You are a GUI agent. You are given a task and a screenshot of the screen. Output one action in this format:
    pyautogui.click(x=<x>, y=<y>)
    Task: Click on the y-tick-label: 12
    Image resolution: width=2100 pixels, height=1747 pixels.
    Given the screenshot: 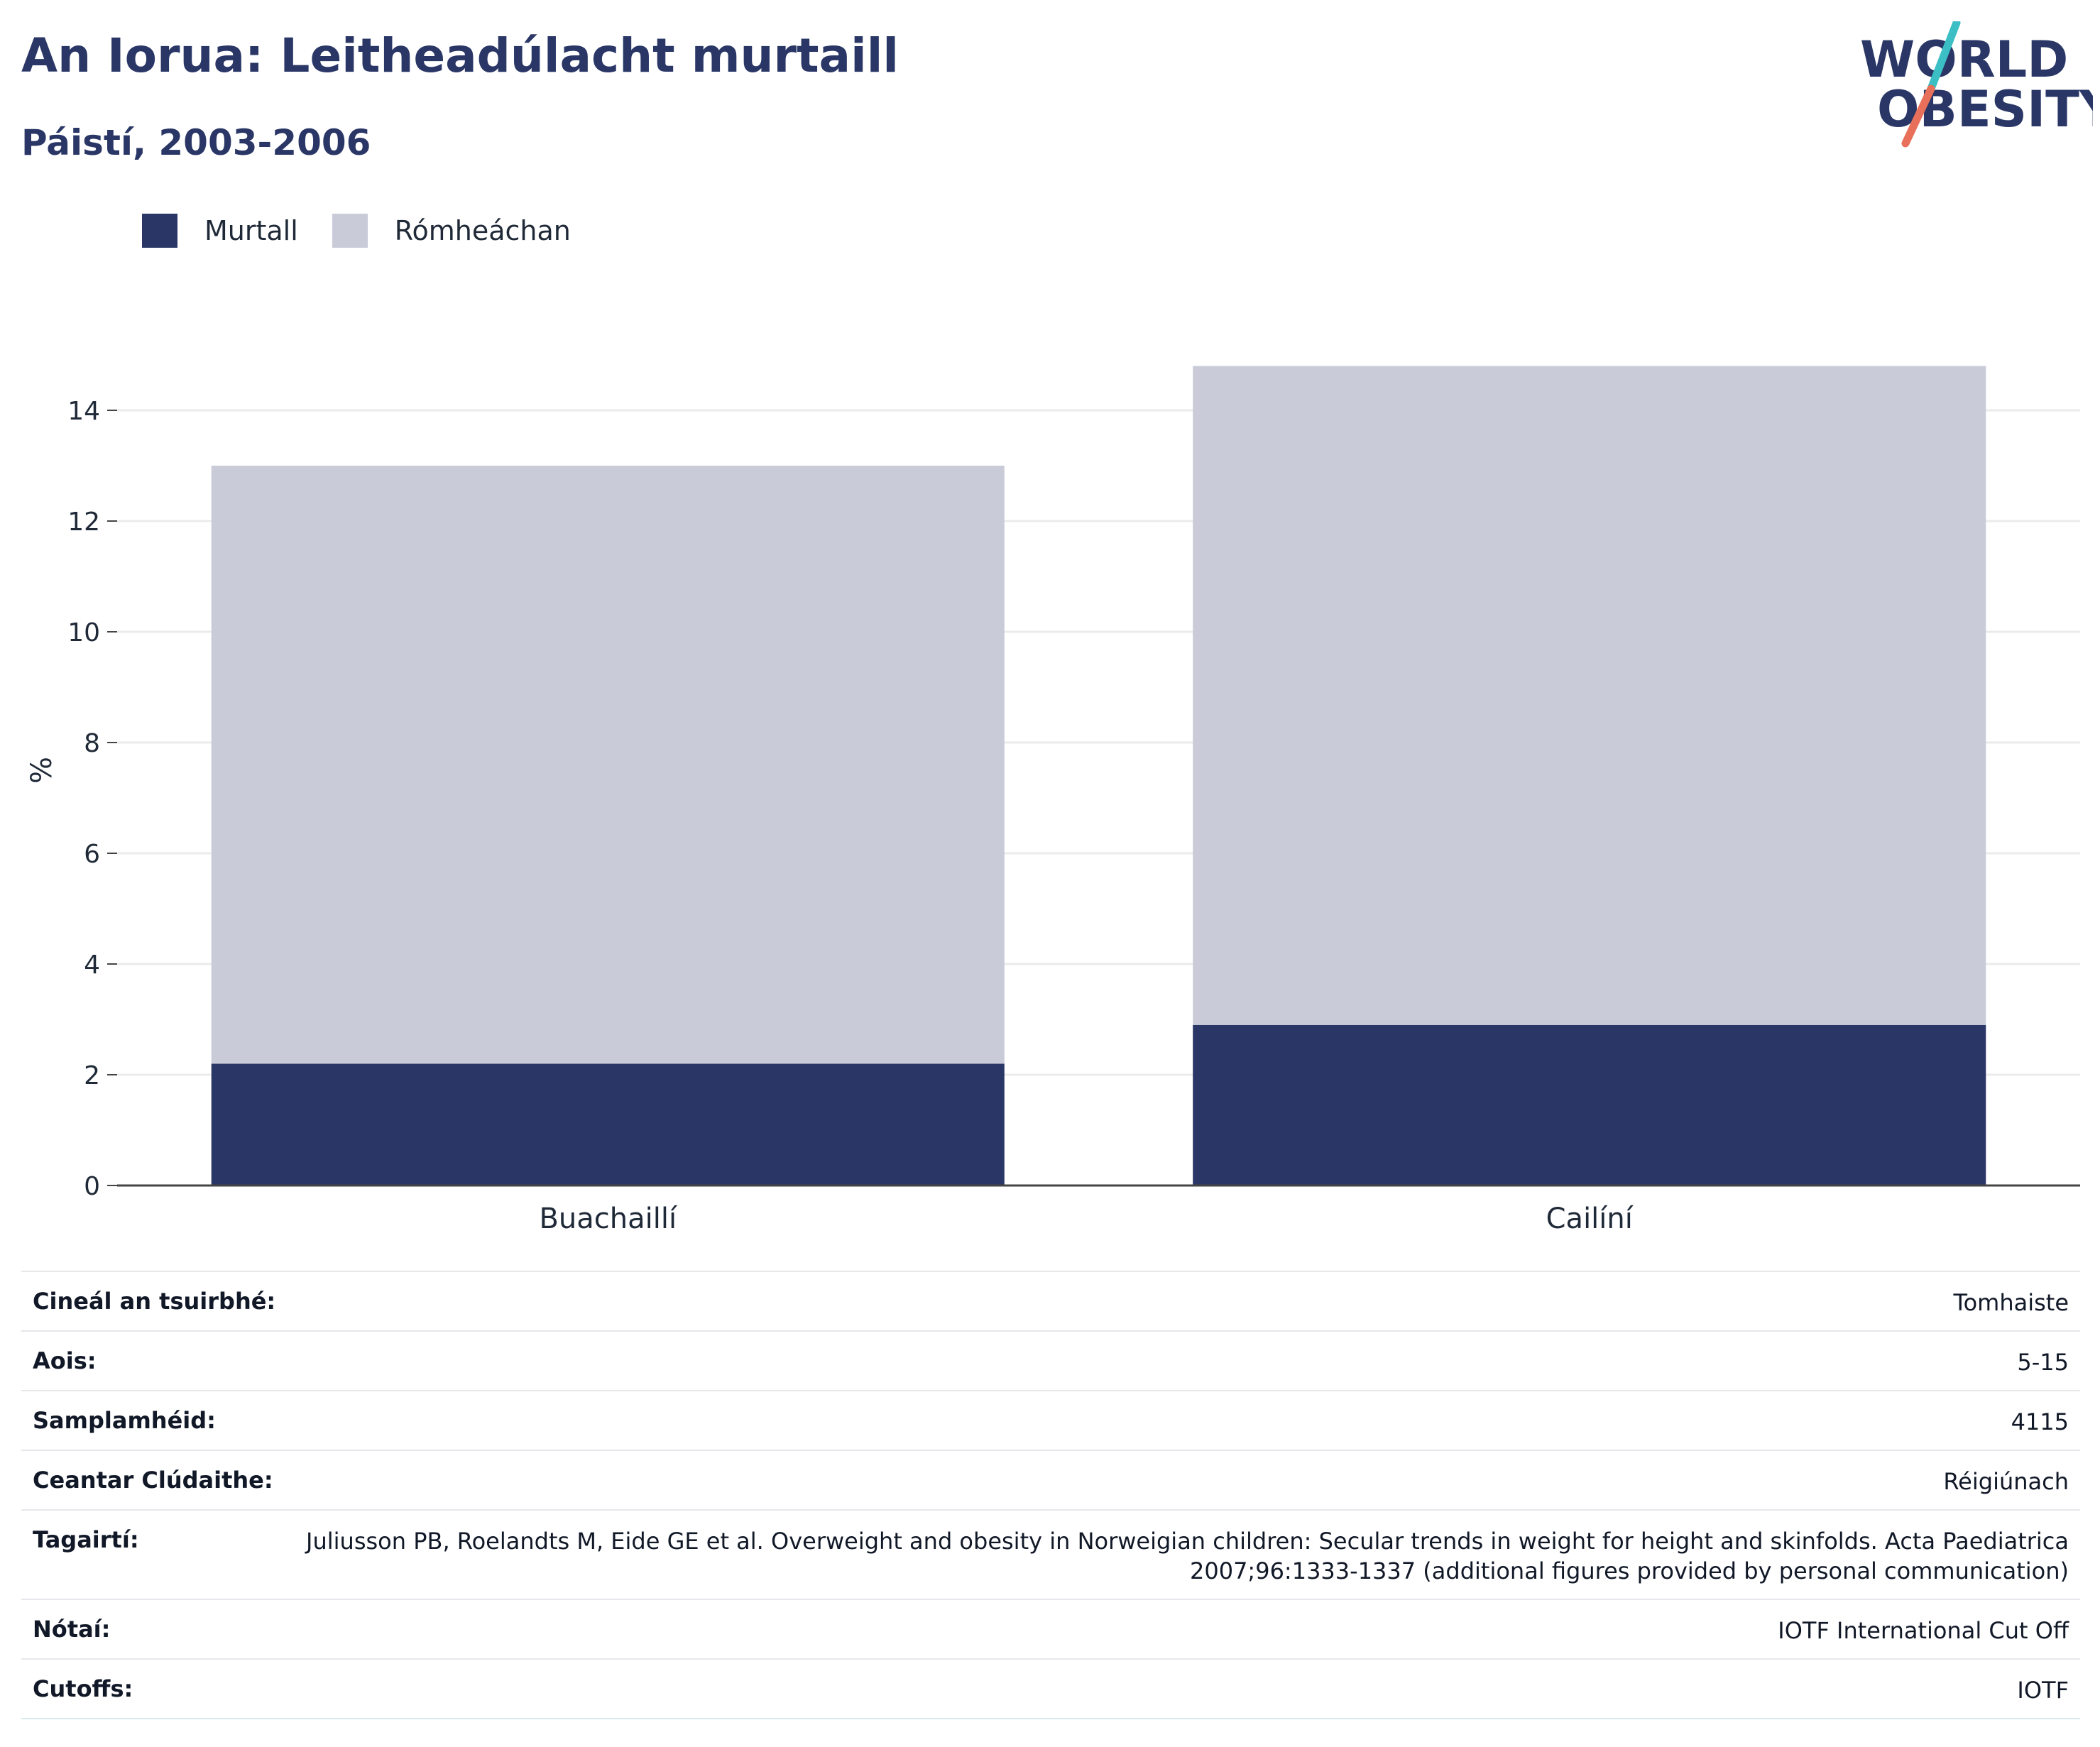 What is the action you would take?
    pyautogui.click(x=83, y=522)
    